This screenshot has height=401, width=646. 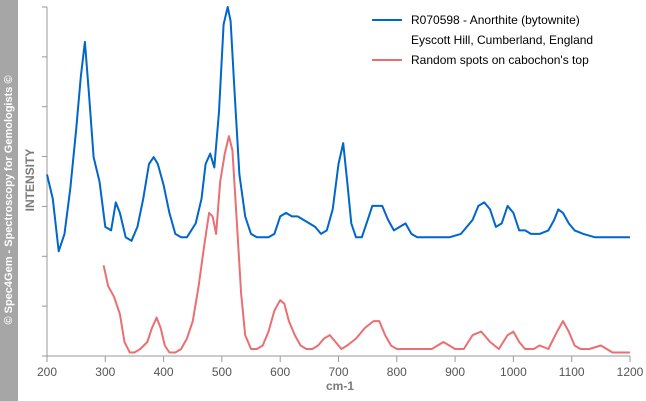 I want to click on x-tick-label: 500, so click(x=222, y=372).